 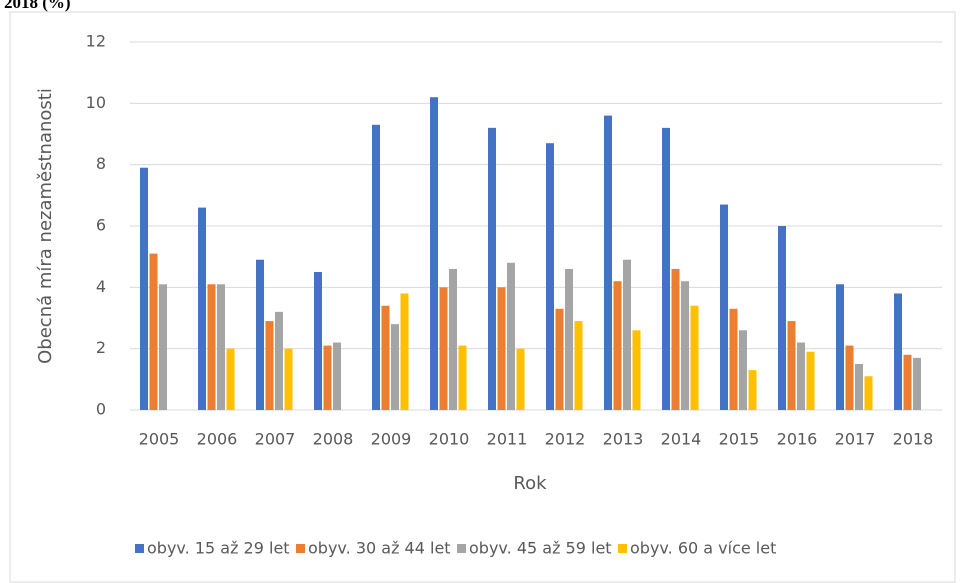 I want to click on x-tick-label: 2014, so click(x=681, y=439).